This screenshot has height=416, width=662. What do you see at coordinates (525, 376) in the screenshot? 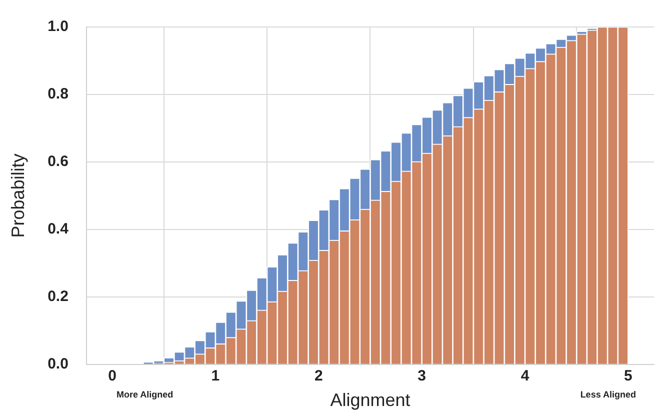
I see `x-tick-label: 4` at bounding box center [525, 376].